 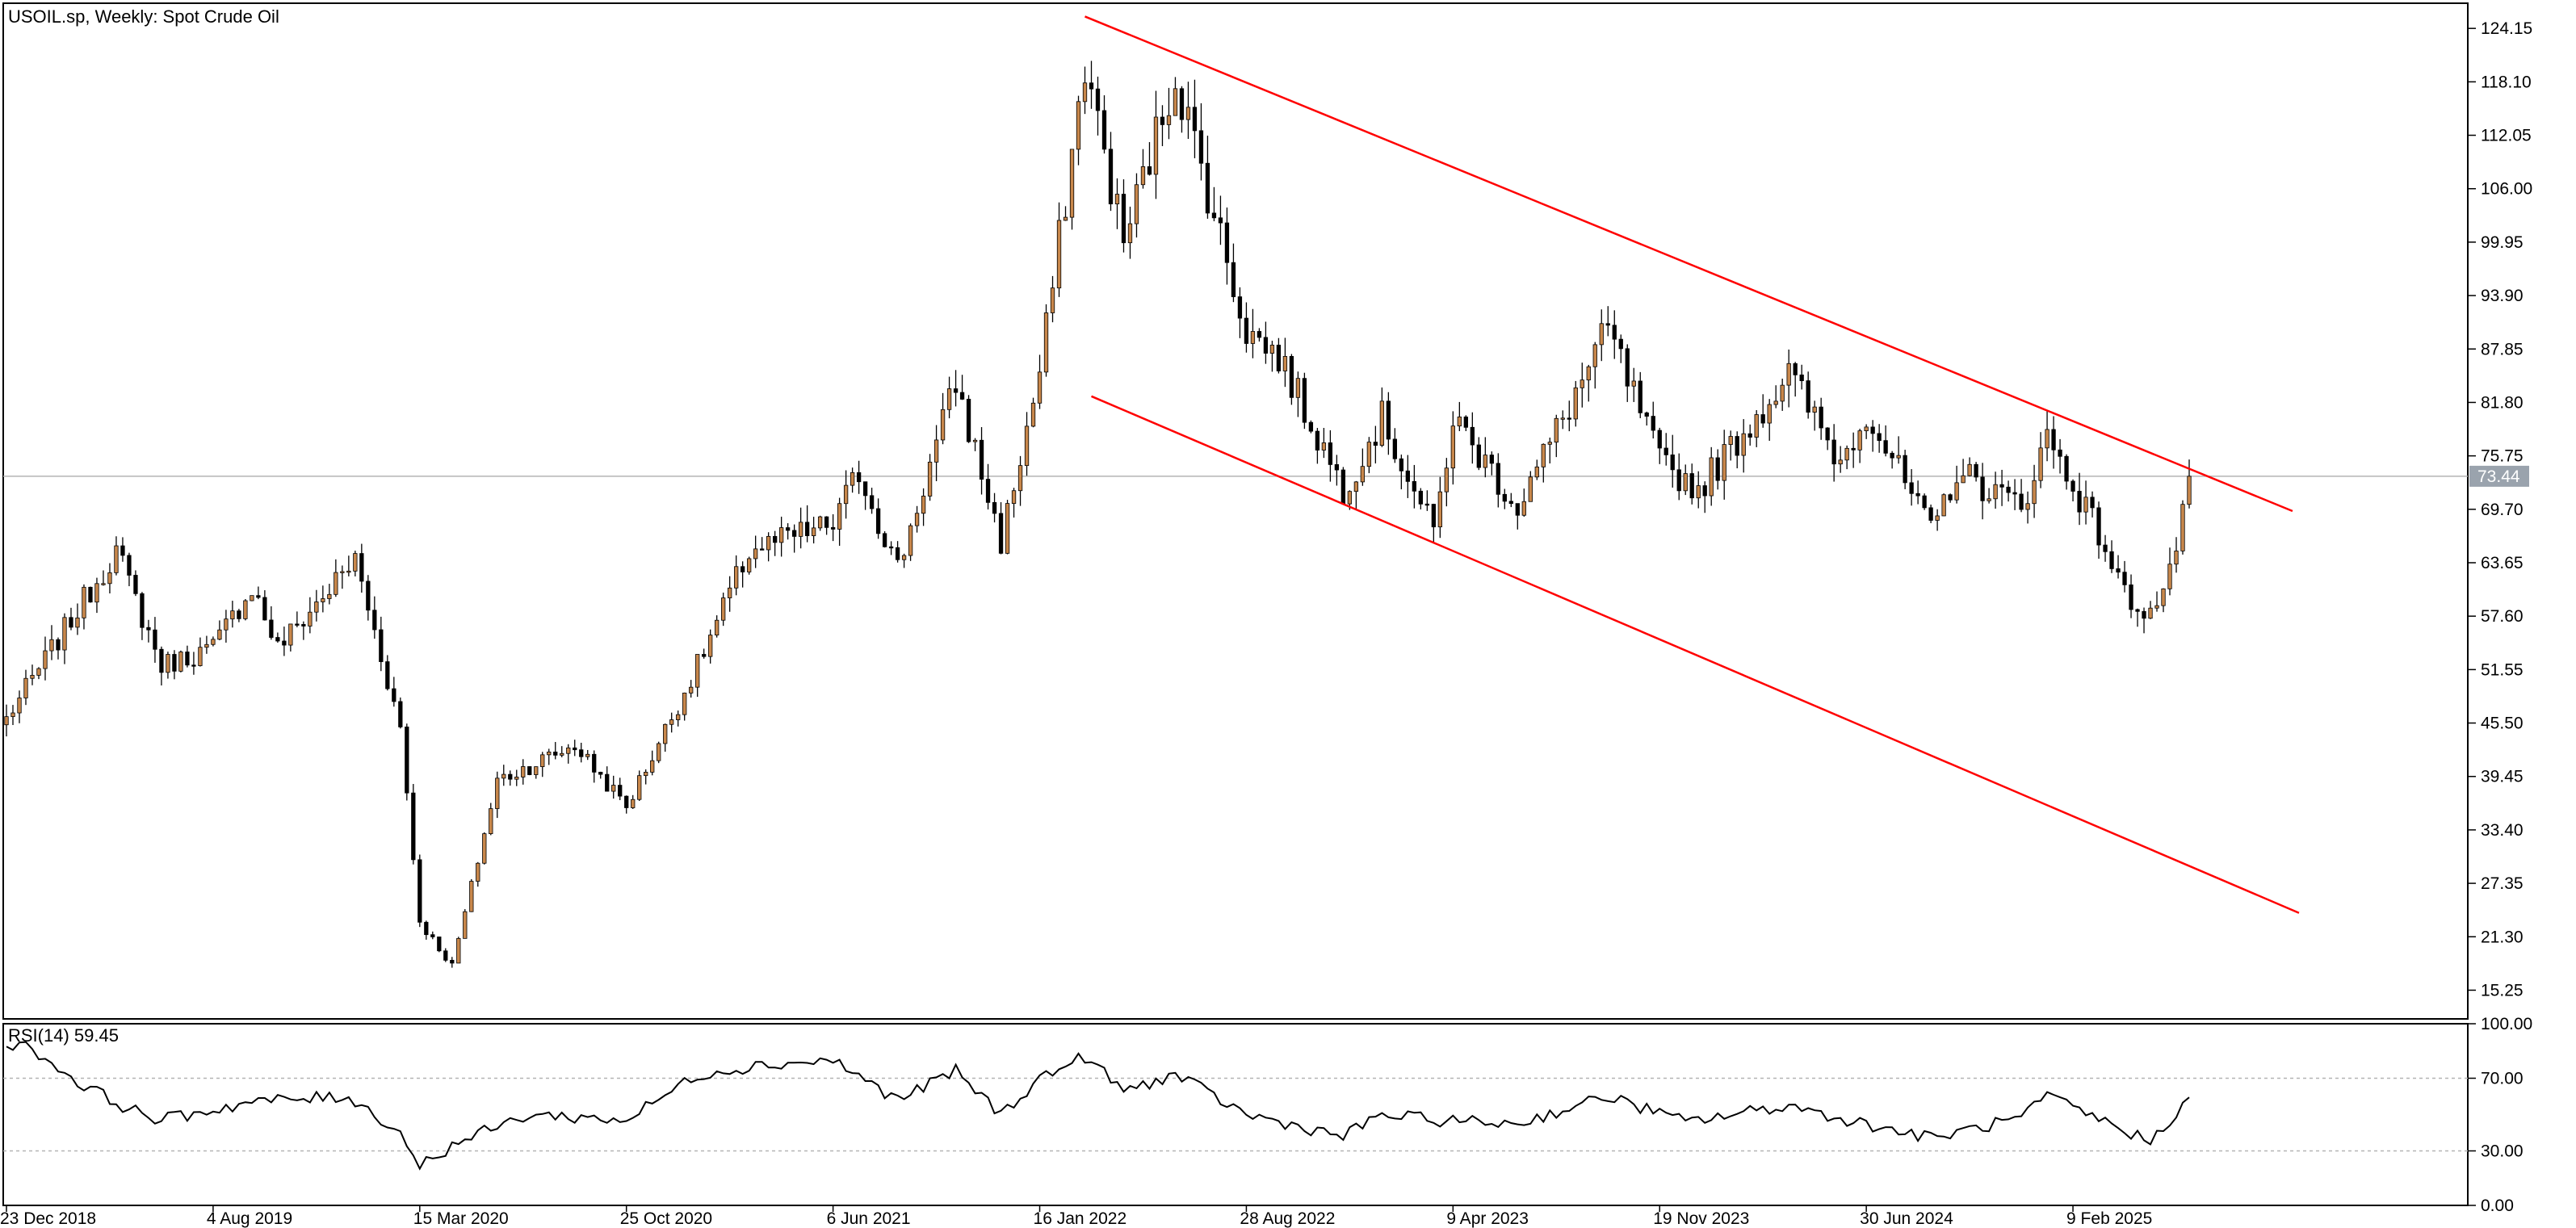 What do you see at coordinates (143, 16) in the screenshot?
I see `chart-title: USOIL.sp, Weekly: Spot Crude Oil` at bounding box center [143, 16].